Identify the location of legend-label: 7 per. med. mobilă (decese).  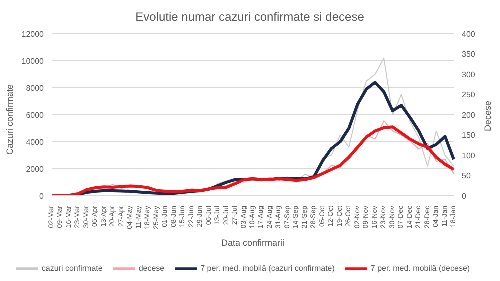
(420, 269).